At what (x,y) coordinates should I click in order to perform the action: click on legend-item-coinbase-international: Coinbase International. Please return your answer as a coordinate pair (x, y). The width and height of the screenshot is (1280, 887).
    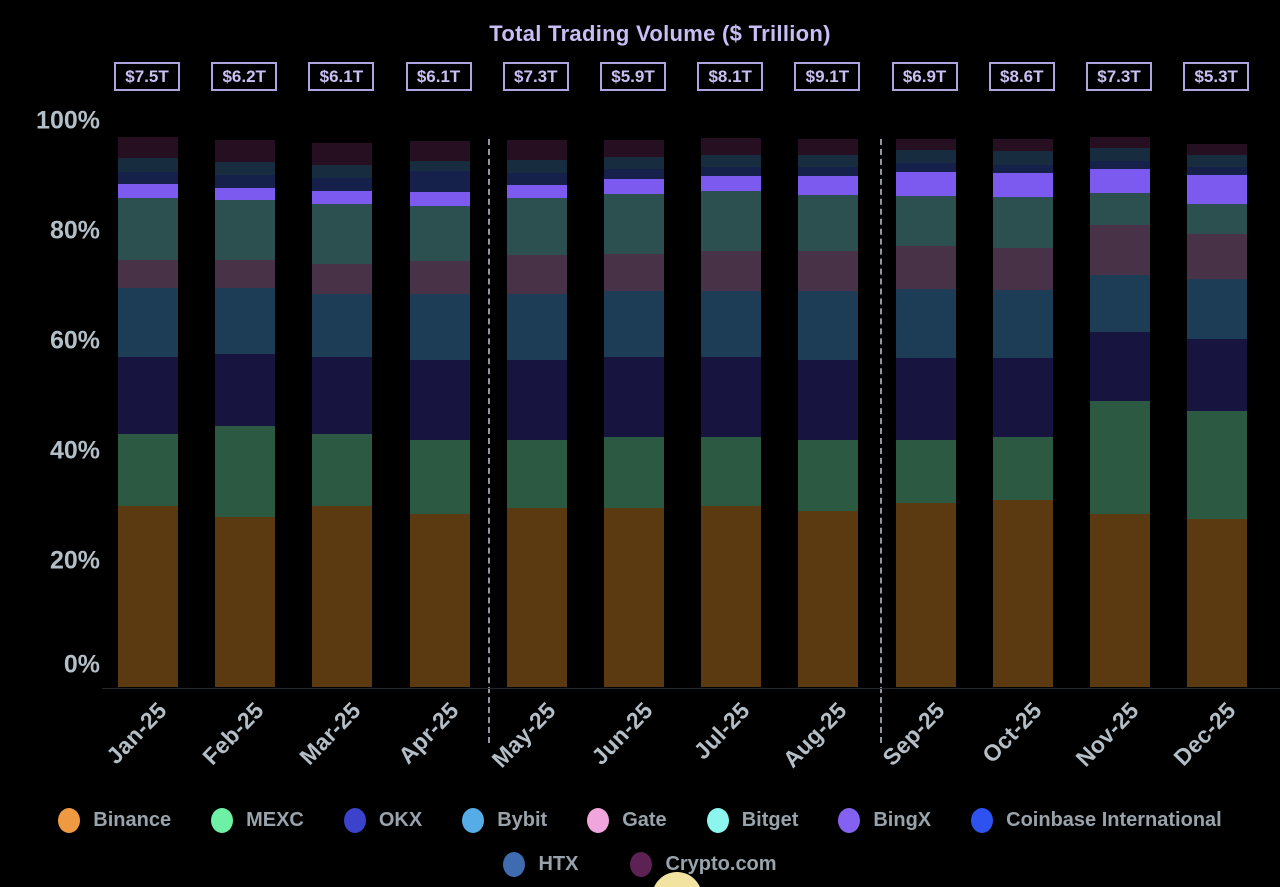
    Looking at the image, I should click on (1096, 820).